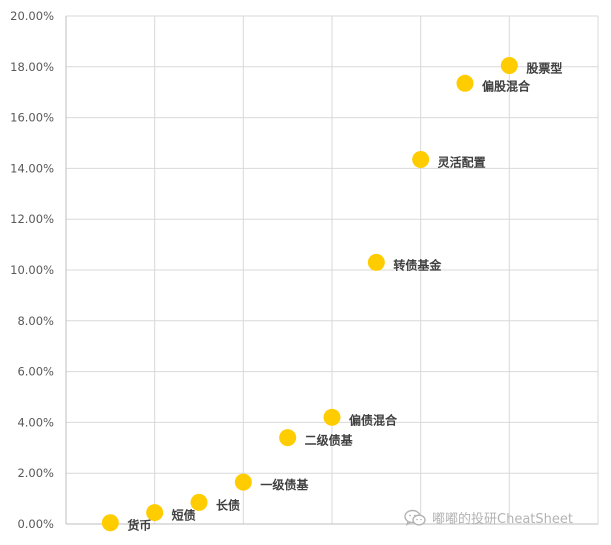 This screenshot has width=611, height=545. I want to click on data-label: 偏股混合, so click(506, 85).